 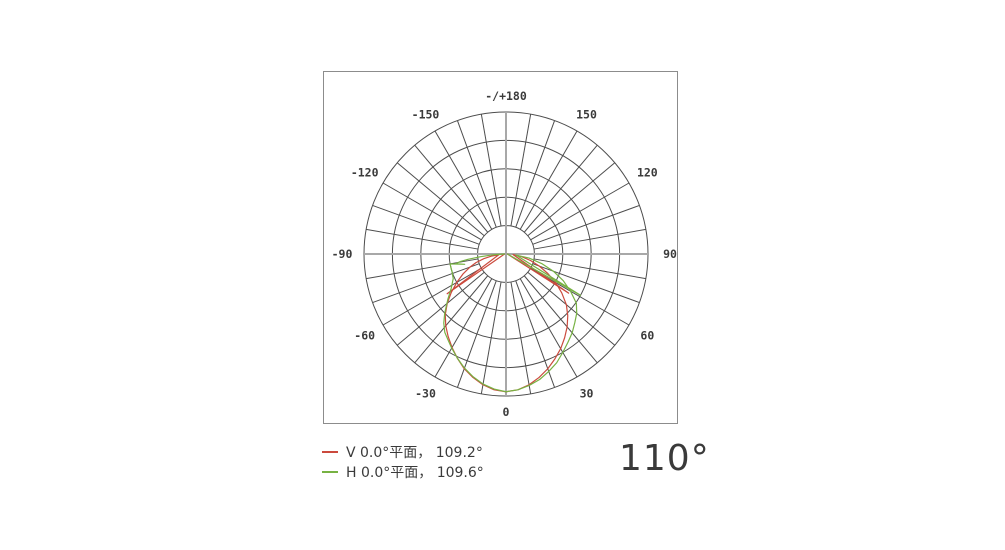 I want to click on angle-tick-label--120: -120, so click(x=365, y=172).